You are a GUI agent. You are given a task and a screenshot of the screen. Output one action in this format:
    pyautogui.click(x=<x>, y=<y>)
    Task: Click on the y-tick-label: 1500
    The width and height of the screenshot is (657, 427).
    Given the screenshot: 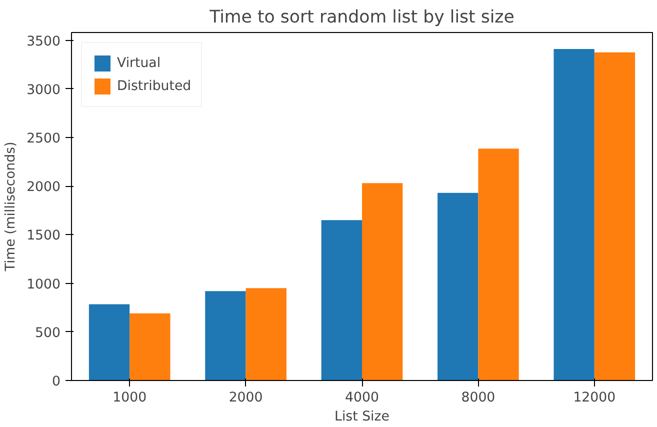 What is the action you would take?
    pyautogui.click(x=43, y=236)
    